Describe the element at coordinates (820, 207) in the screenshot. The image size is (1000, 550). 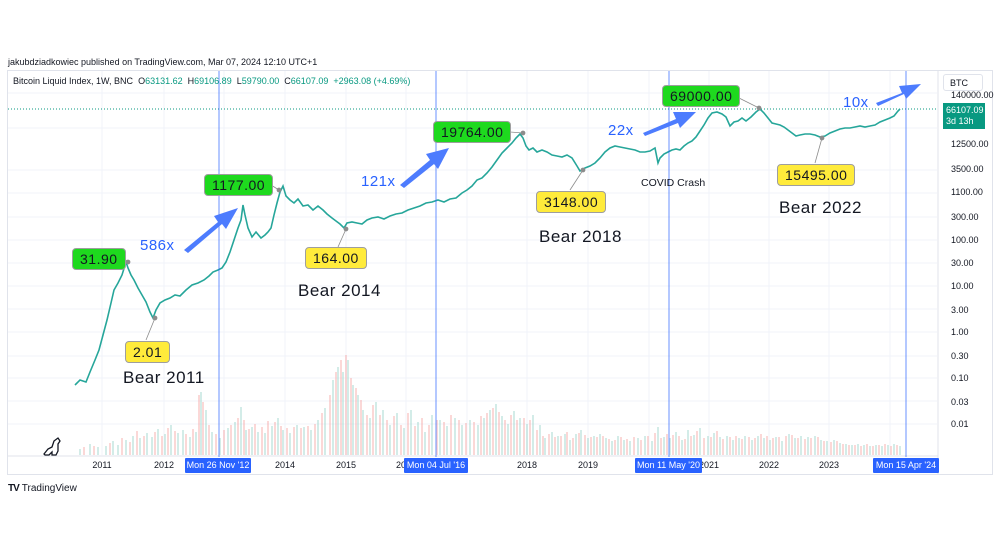
I see `bear-label-2022: Bear 2022` at that location.